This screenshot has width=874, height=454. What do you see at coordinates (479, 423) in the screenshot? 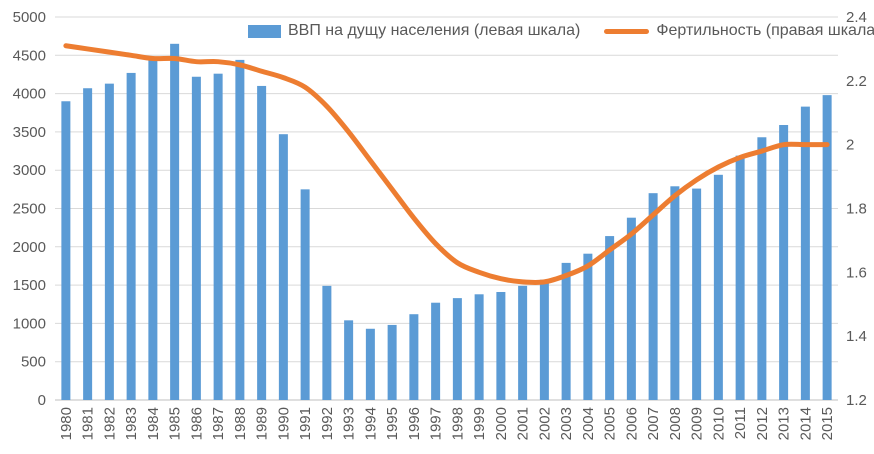
I see `x-axis-year-label: 1999` at bounding box center [479, 423].